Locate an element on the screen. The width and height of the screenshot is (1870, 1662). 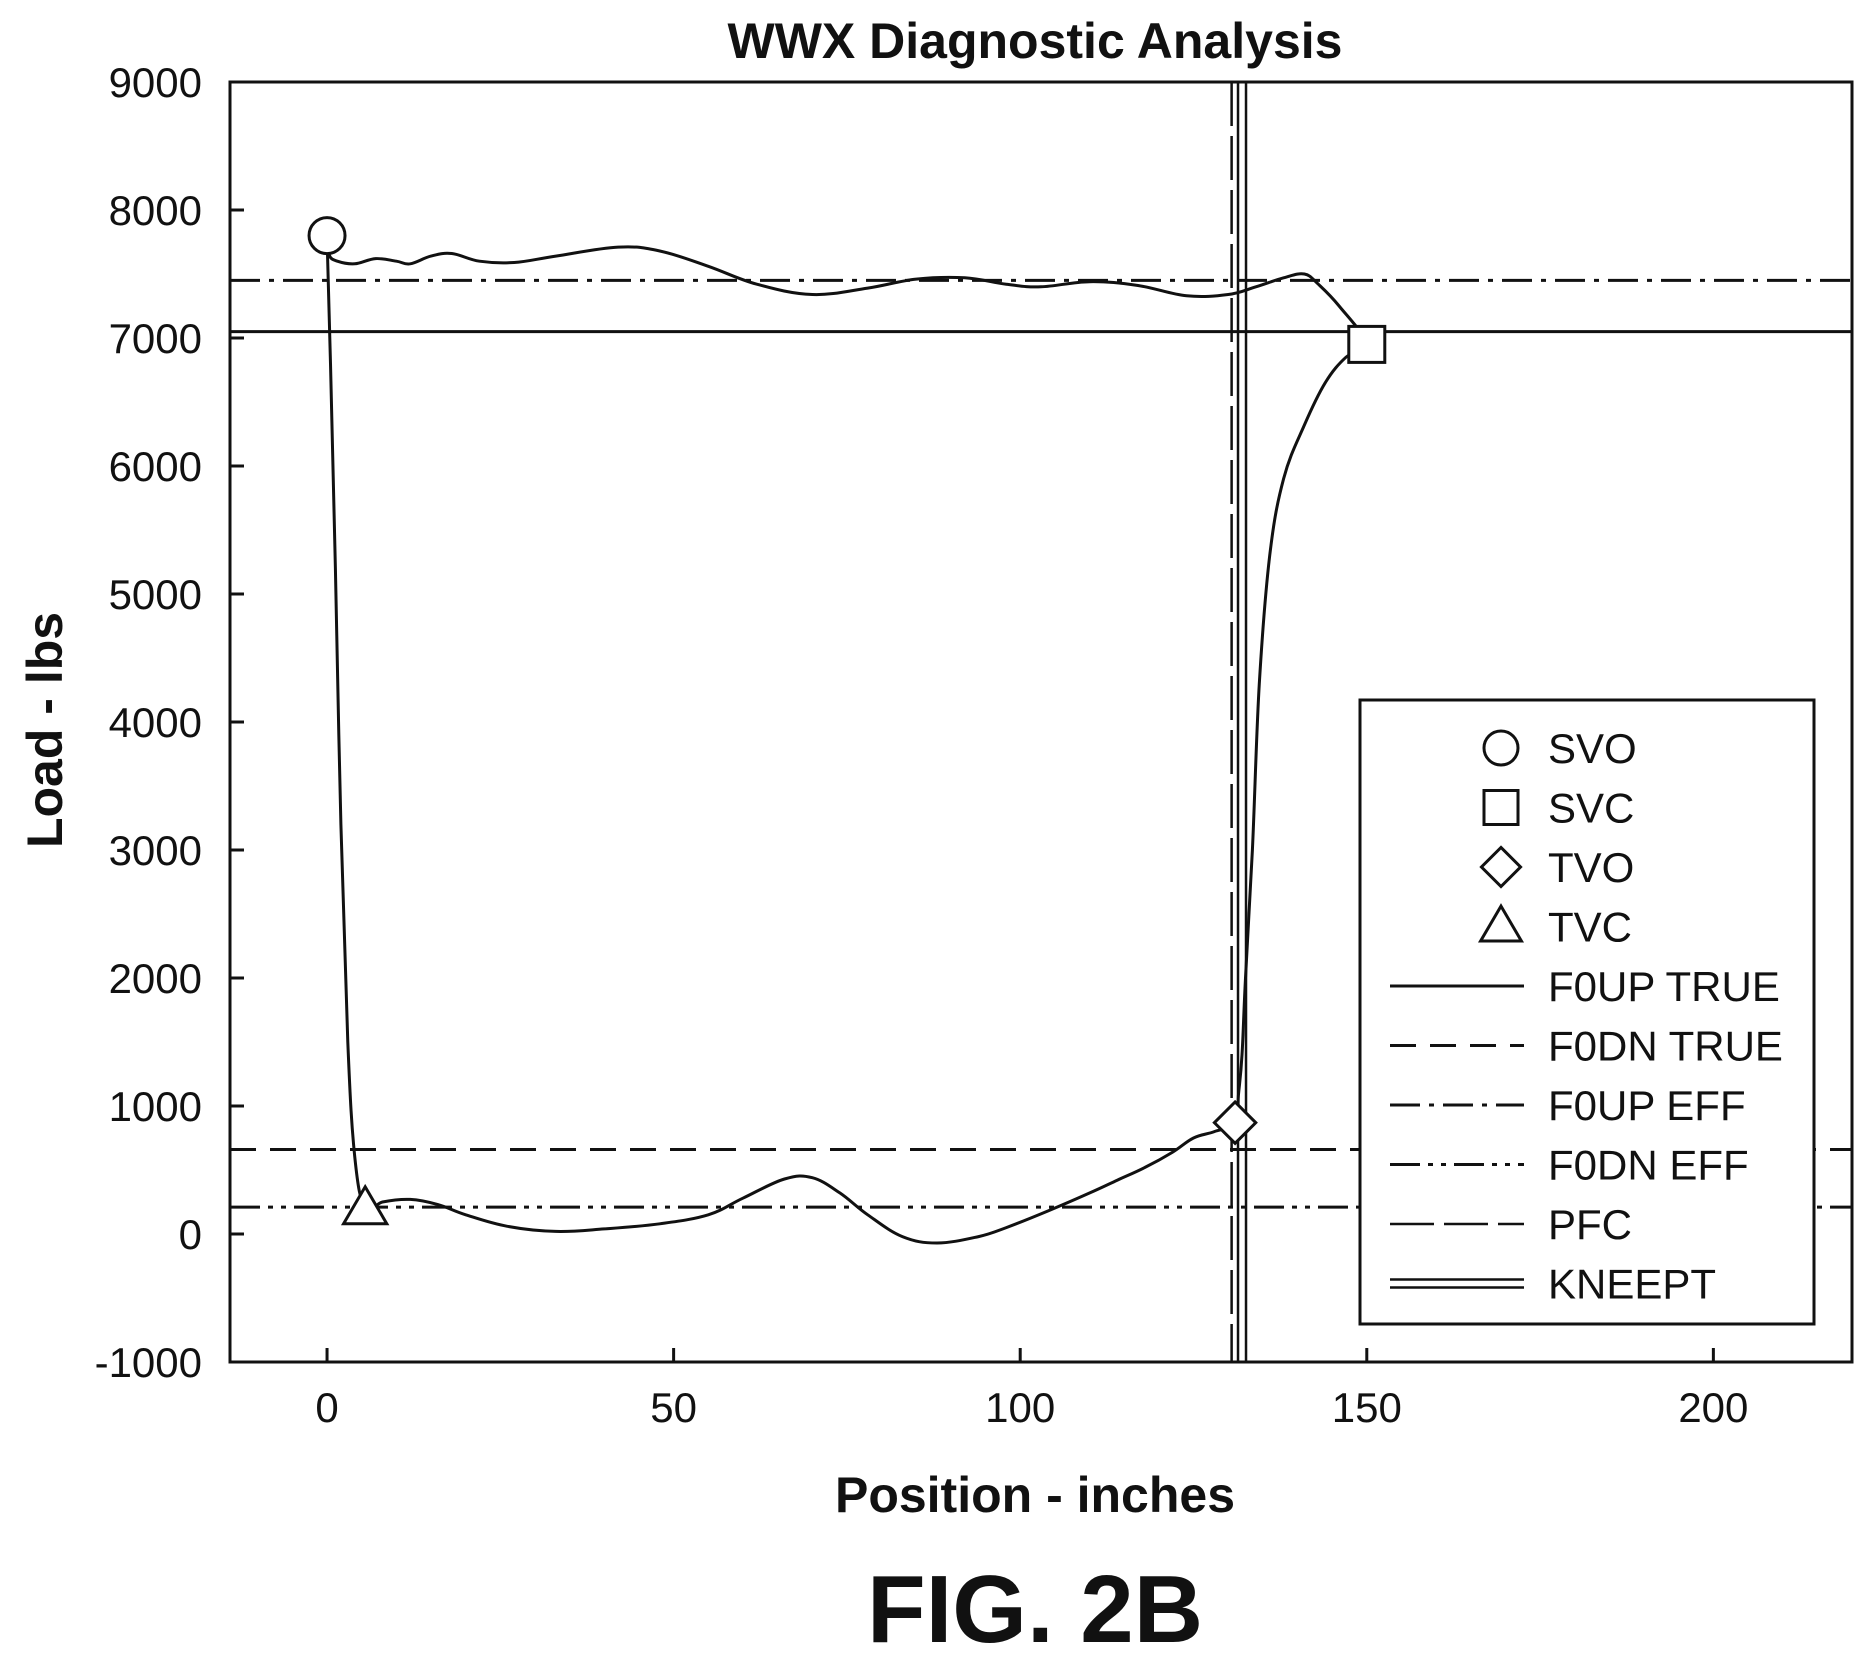
y-tick-label: 6000 is located at coordinates (155, 466).